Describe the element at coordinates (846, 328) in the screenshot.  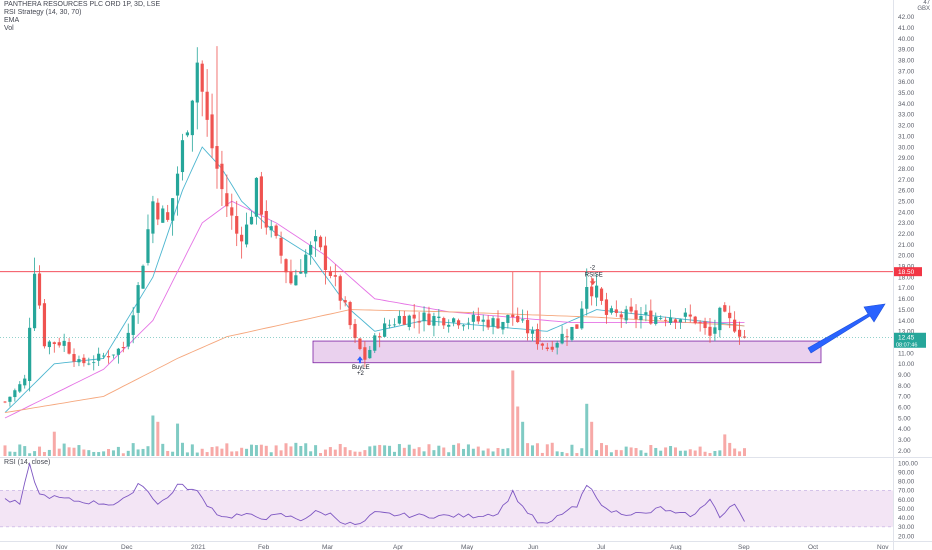
I see `trend-arrow` at that location.